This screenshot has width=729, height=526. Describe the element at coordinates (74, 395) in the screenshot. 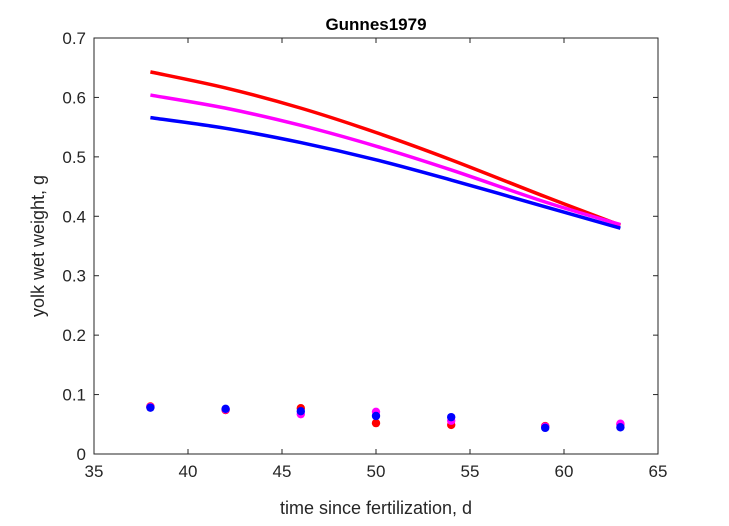

I see `y-tick-label: 0.1` at that location.